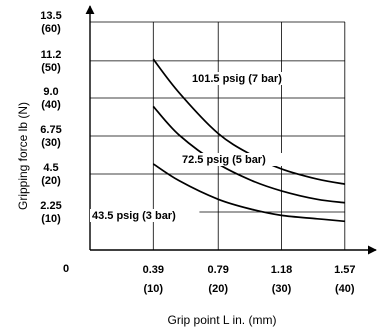 This screenshot has height=331, width=380. What do you see at coordinates (218, 270) in the screenshot?
I see `x-tick-label: 0.79` at bounding box center [218, 270].